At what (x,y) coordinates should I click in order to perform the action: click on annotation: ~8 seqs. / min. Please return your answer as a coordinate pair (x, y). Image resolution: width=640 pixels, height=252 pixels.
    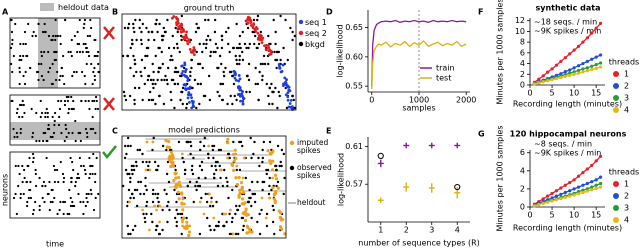
    Looking at the image, I should click on (563, 144).